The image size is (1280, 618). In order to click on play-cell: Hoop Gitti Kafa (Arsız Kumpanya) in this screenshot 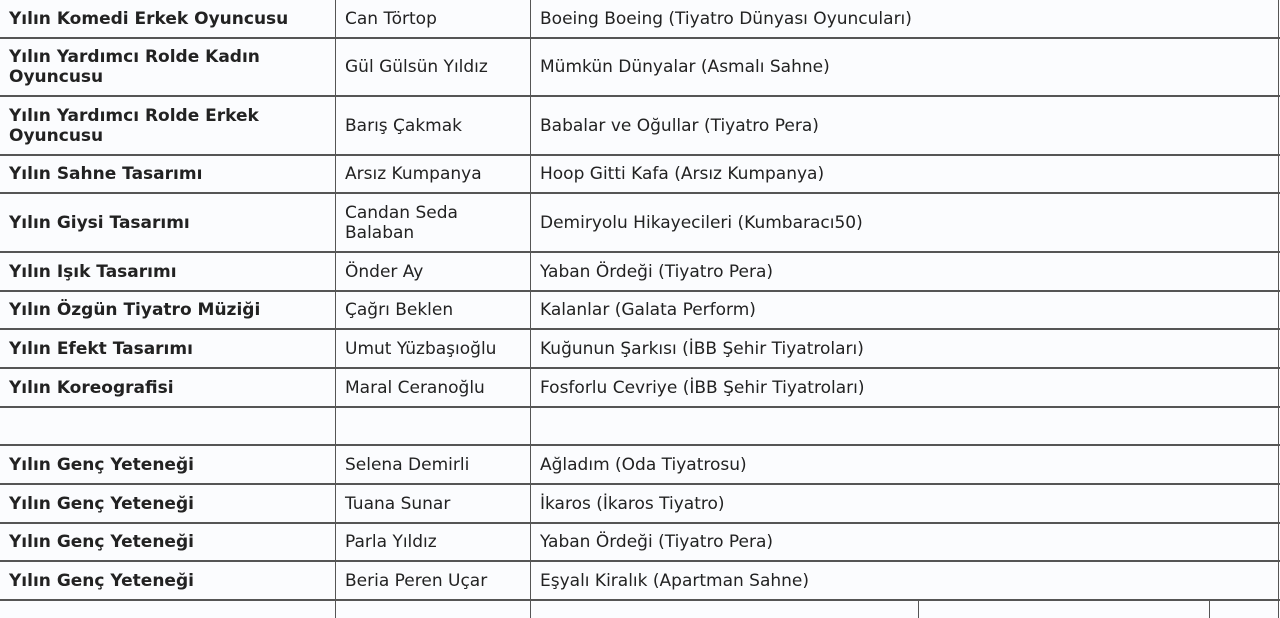, I will do `click(904, 174)`.